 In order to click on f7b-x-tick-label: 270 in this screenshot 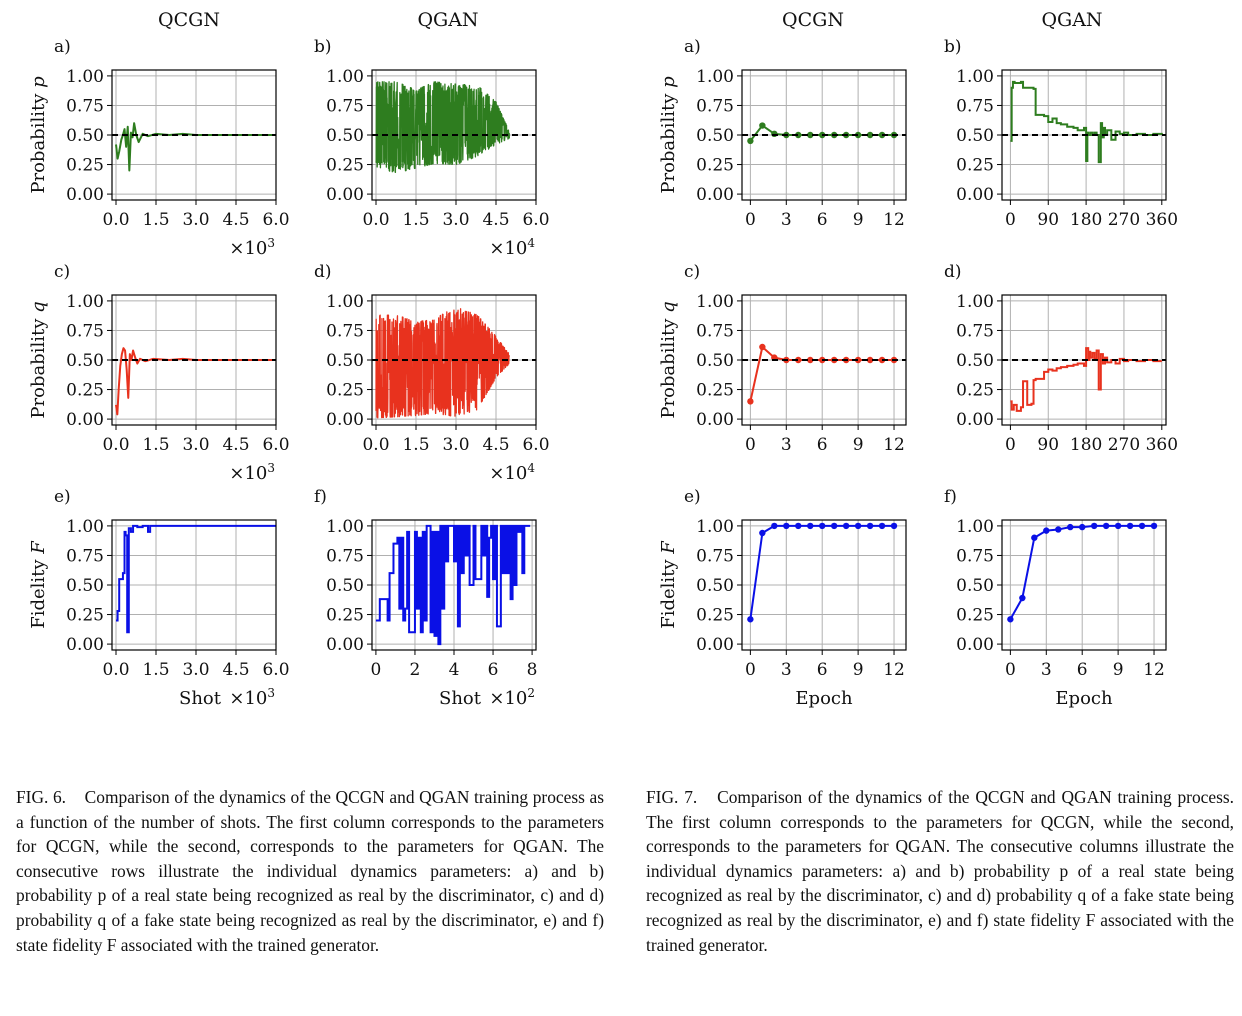, I will do `click(1124, 220)`.